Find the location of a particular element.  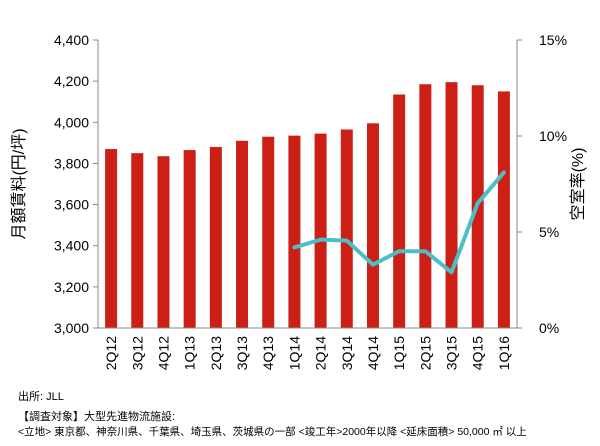

y-tick-label: 4,000 is located at coordinates (71, 122).